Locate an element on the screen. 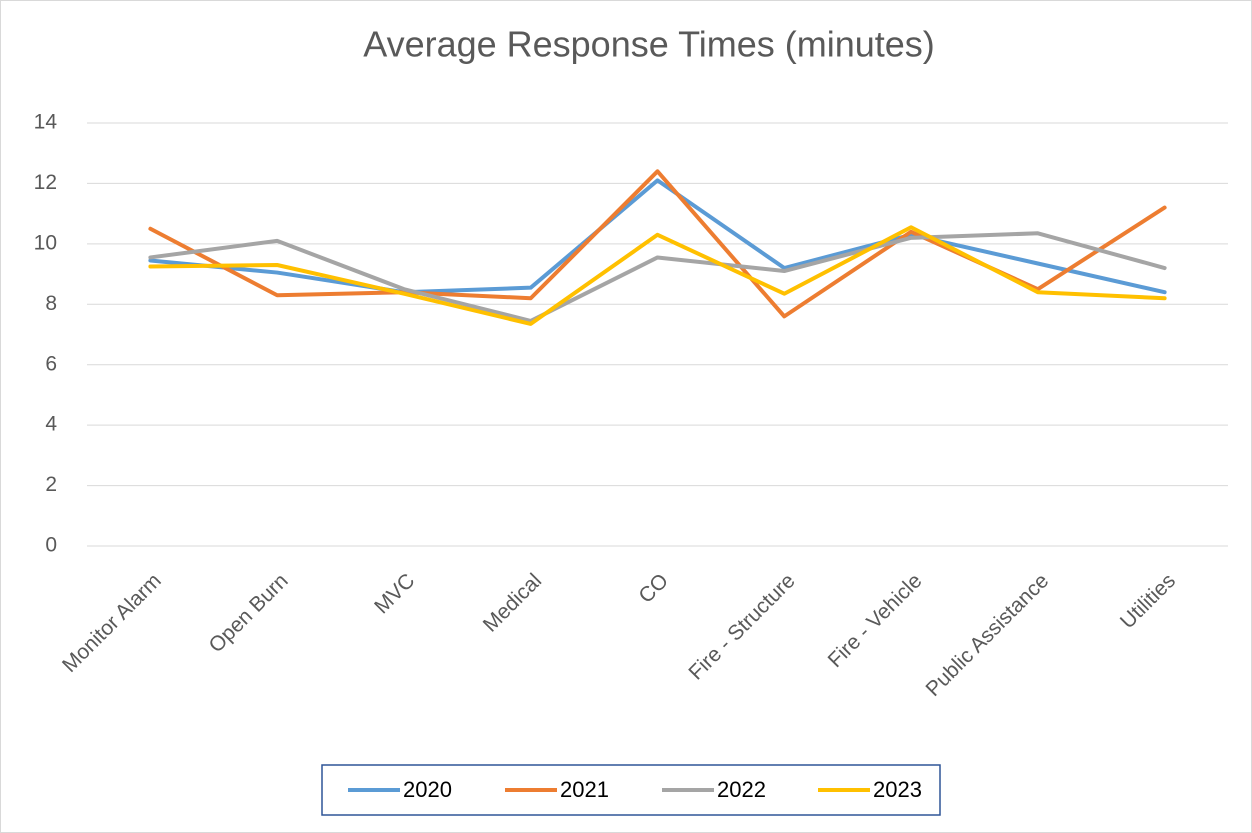 This screenshot has width=1252, height=833. y-tick-label: 14 is located at coordinates (46, 122).